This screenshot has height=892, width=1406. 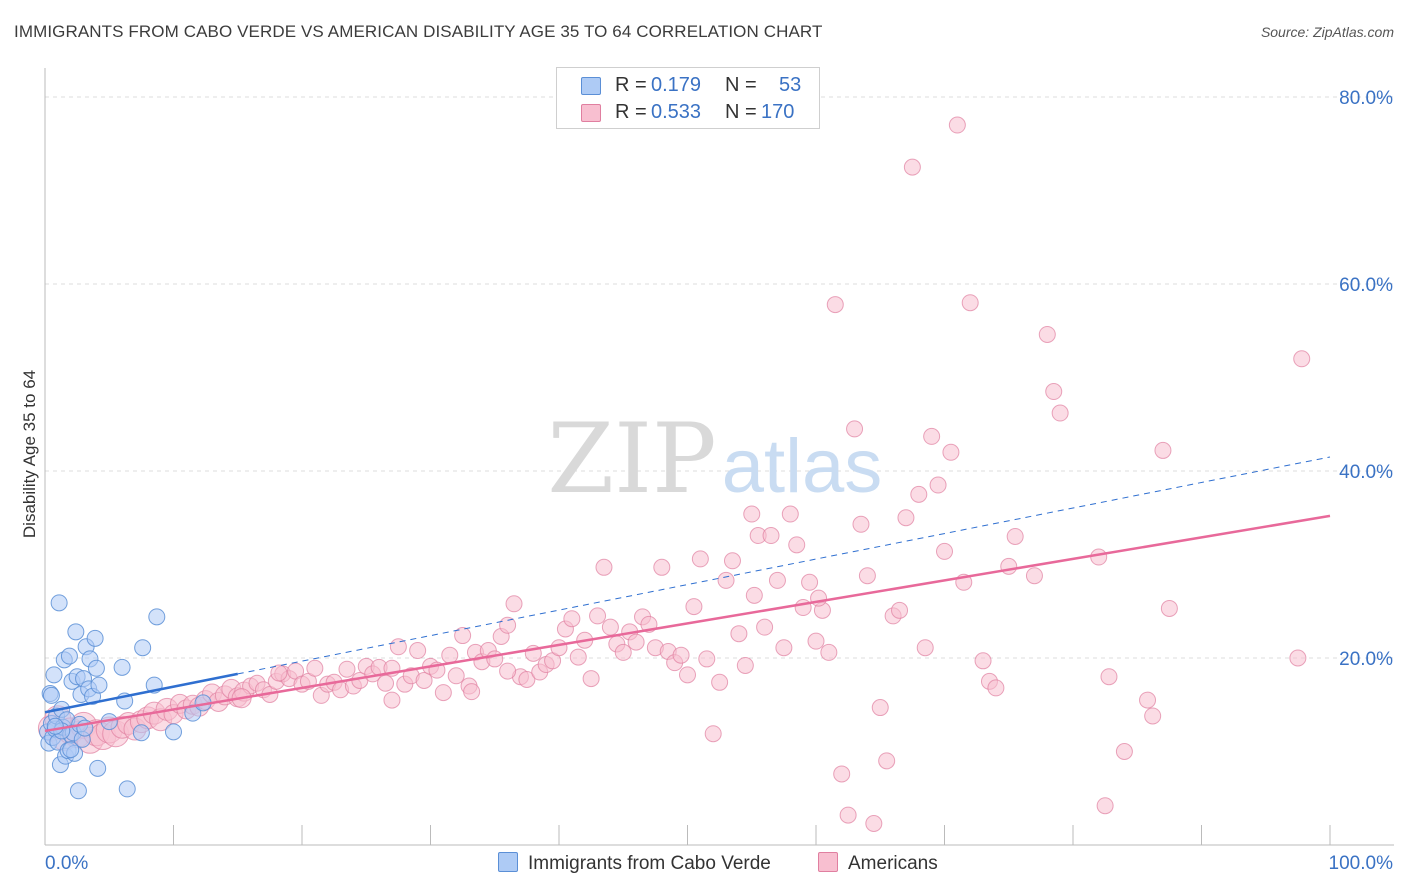 I want to click on cabo-verde-trendline, so click(x=141, y=693).